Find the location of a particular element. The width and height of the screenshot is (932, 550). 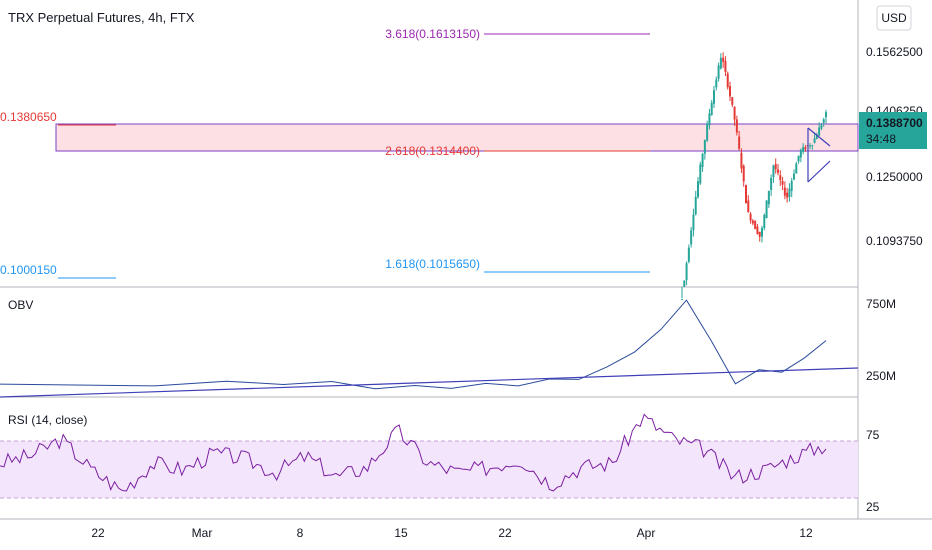

fib-label-1618: 1.618(0.1015650) is located at coordinates (432, 264).